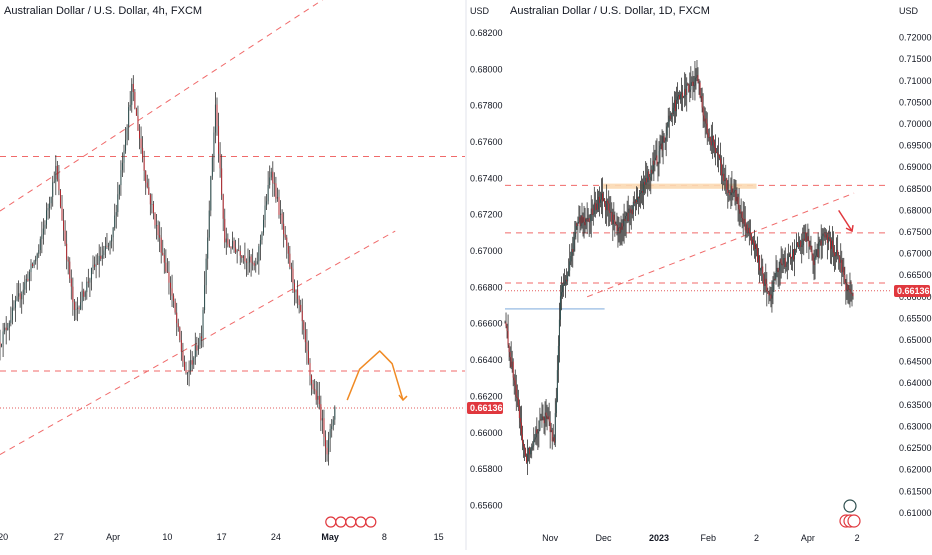 This screenshot has width=932, height=555. Describe the element at coordinates (915, 318) in the screenshot. I see `y-tick-label-1d: 0.65500` at that location.